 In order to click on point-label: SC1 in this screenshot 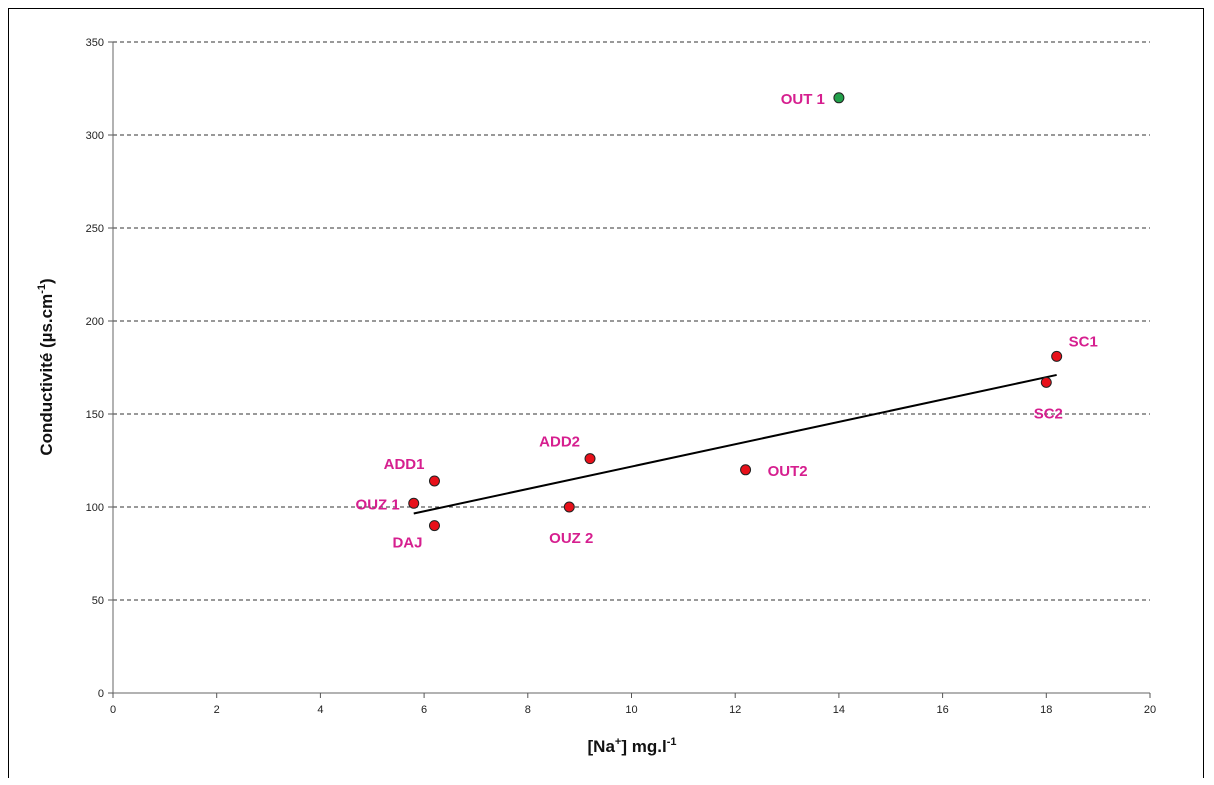, I will do `click(1083, 341)`.